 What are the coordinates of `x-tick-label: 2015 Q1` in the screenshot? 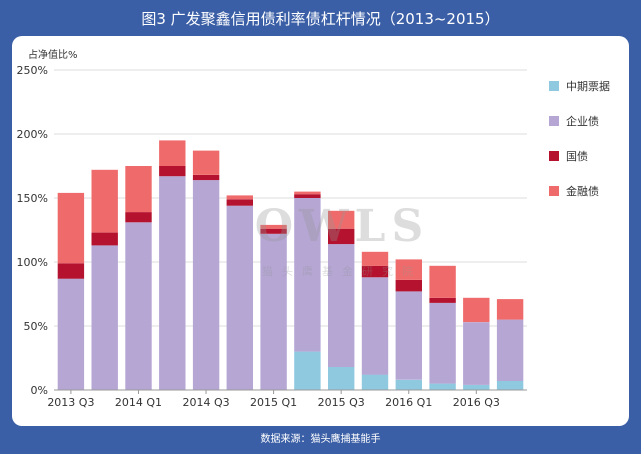 It's located at (273, 402).